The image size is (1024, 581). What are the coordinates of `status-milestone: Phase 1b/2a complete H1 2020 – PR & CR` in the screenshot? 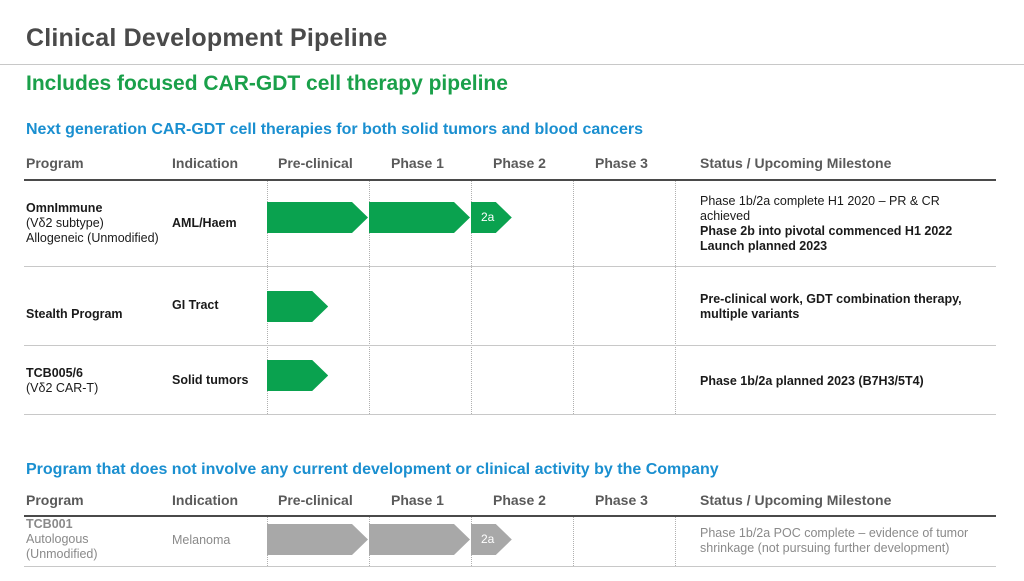 It's located at (820, 201).